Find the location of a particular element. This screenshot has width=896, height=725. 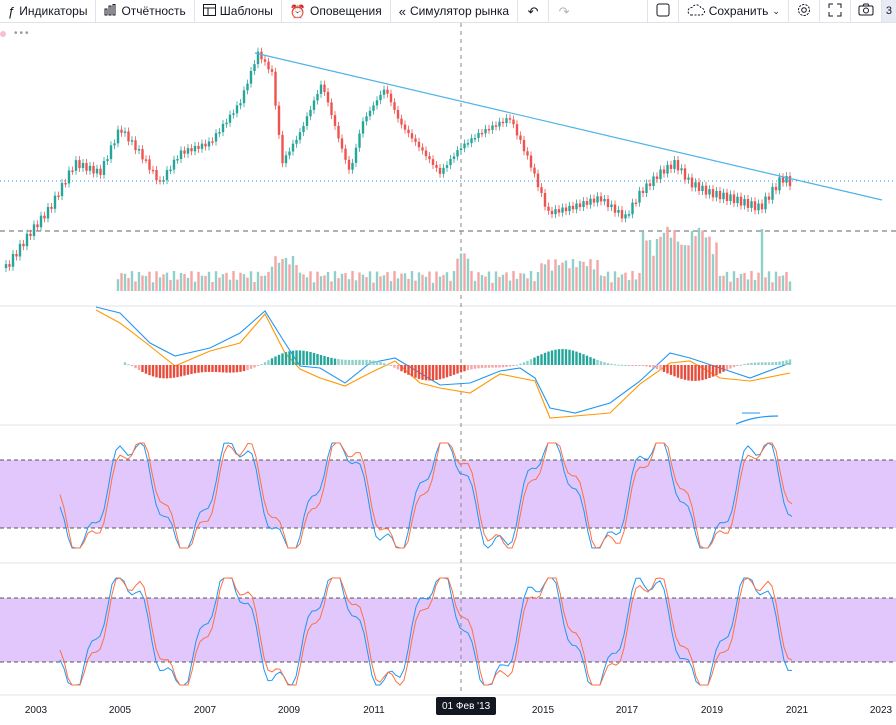

snapshot-button is located at coordinates (866, 11).